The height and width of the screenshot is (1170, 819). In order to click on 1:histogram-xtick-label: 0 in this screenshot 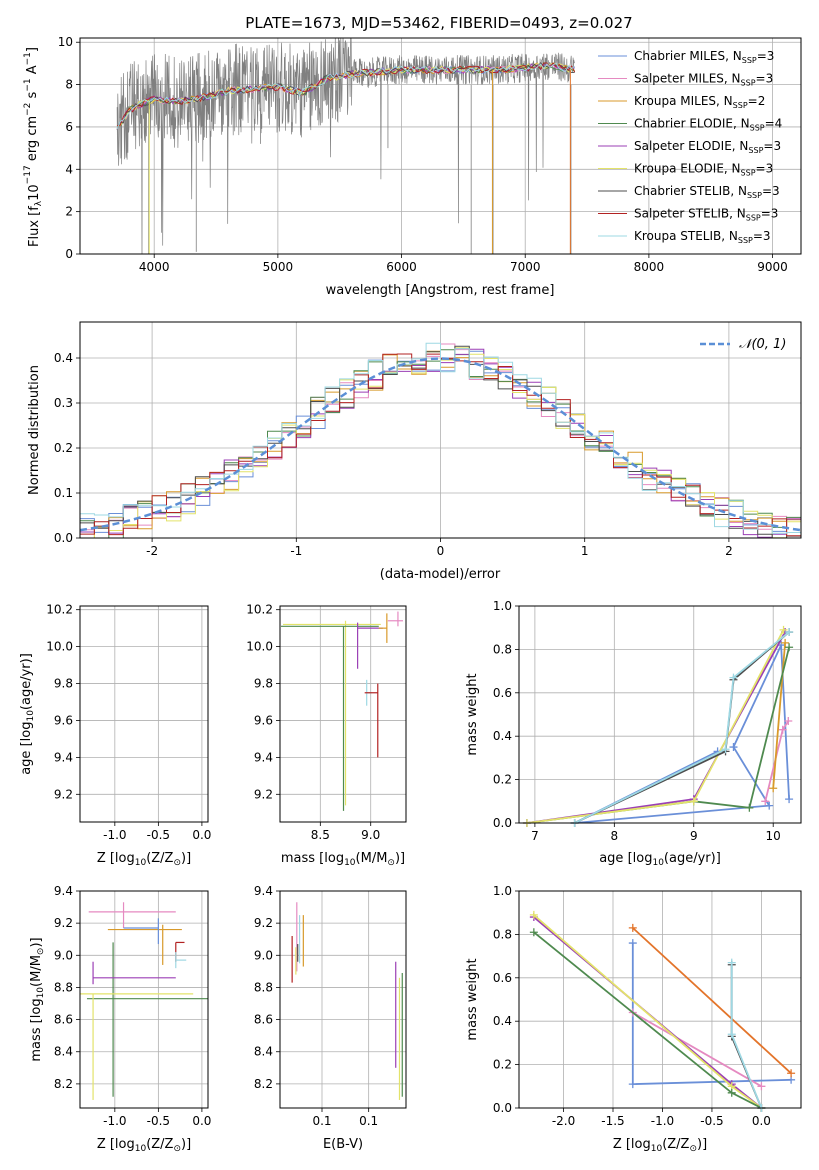, I will do `click(441, 551)`.